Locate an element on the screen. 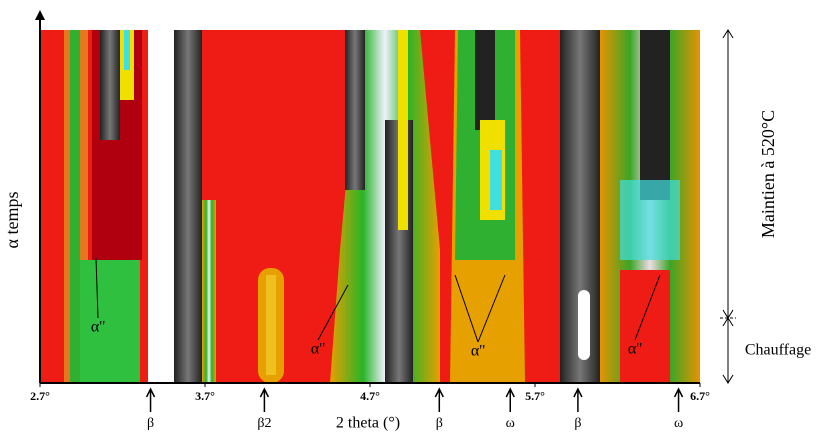 The width and height of the screenshot is (827, 434). x-tick-label: 6.7° is located at coordinates (700, 396).